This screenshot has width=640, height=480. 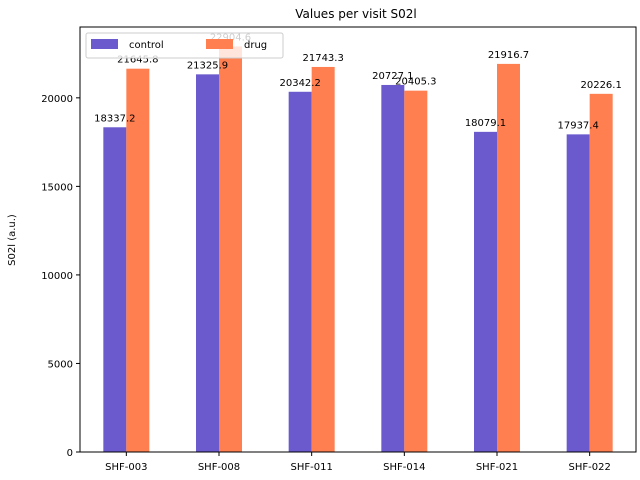 What do you see at coordinates (356, 14) in the screenshot?
I see `chart-title: Values per visit S02l` at bounding box center [356, 14].